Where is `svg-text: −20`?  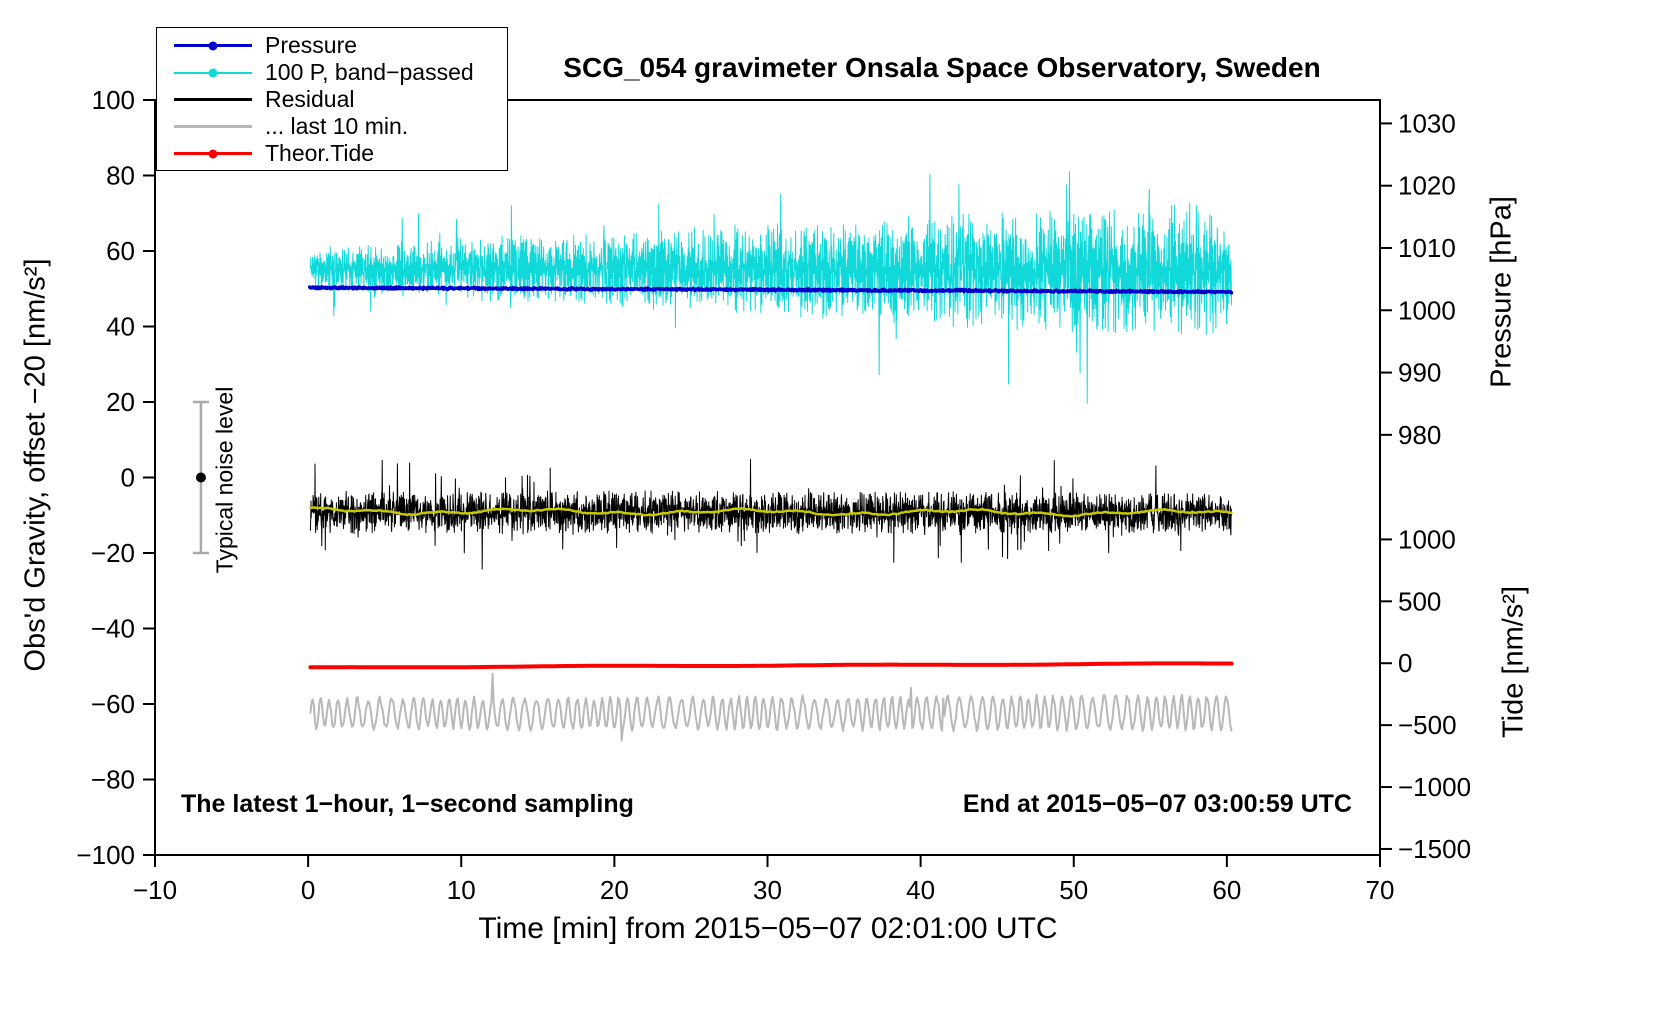
svg-text: −20 is located at coordinates (113, 553).